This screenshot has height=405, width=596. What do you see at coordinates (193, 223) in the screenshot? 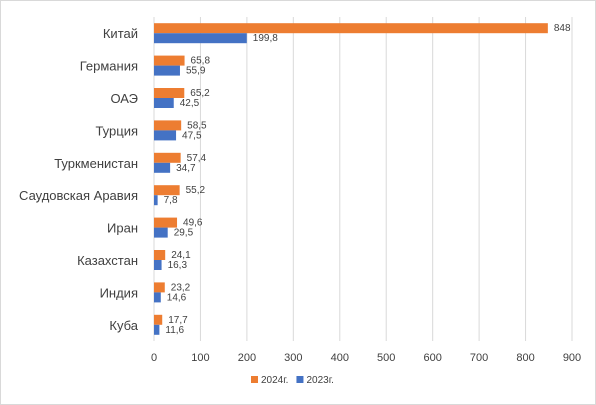
I see `data-label-series-0: 49,6` at bounding box center [193, 223].